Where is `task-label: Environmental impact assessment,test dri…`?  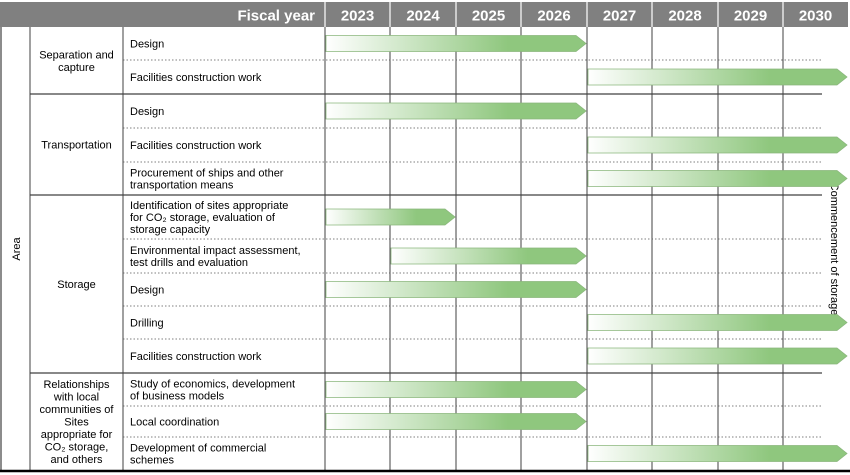 task-label: Environmental impact assessment,test dri… is located at coordinates (215, 257).